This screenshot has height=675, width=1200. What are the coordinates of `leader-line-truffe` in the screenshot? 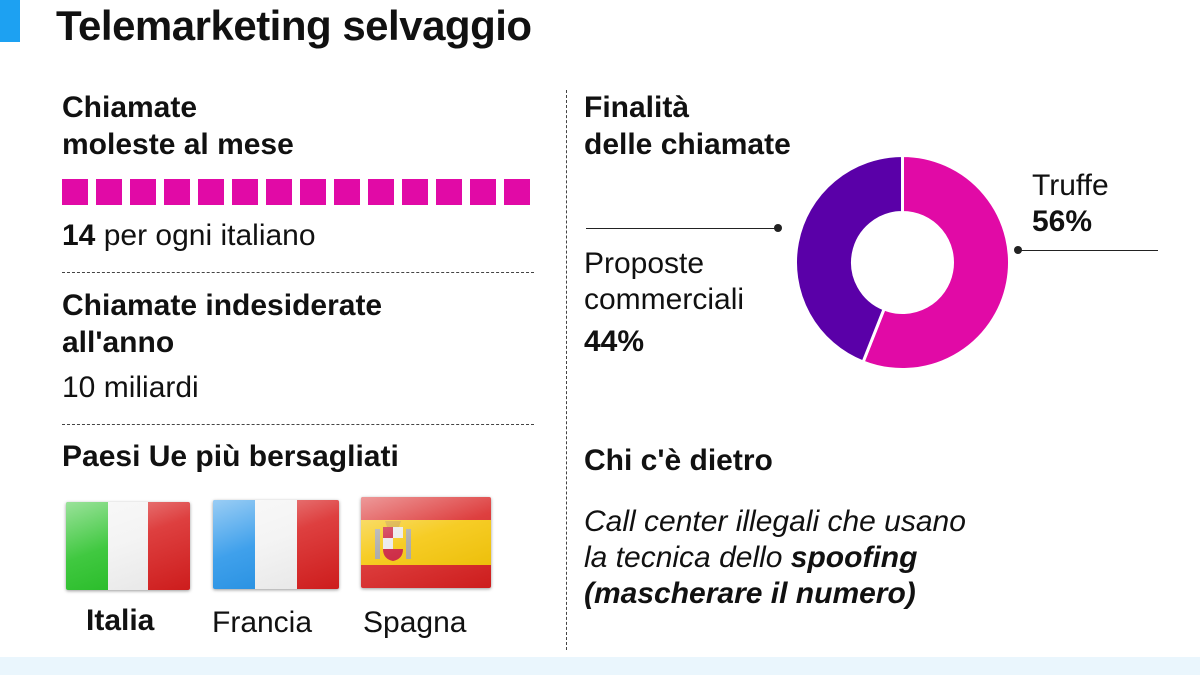 It's located at (1088, 250).